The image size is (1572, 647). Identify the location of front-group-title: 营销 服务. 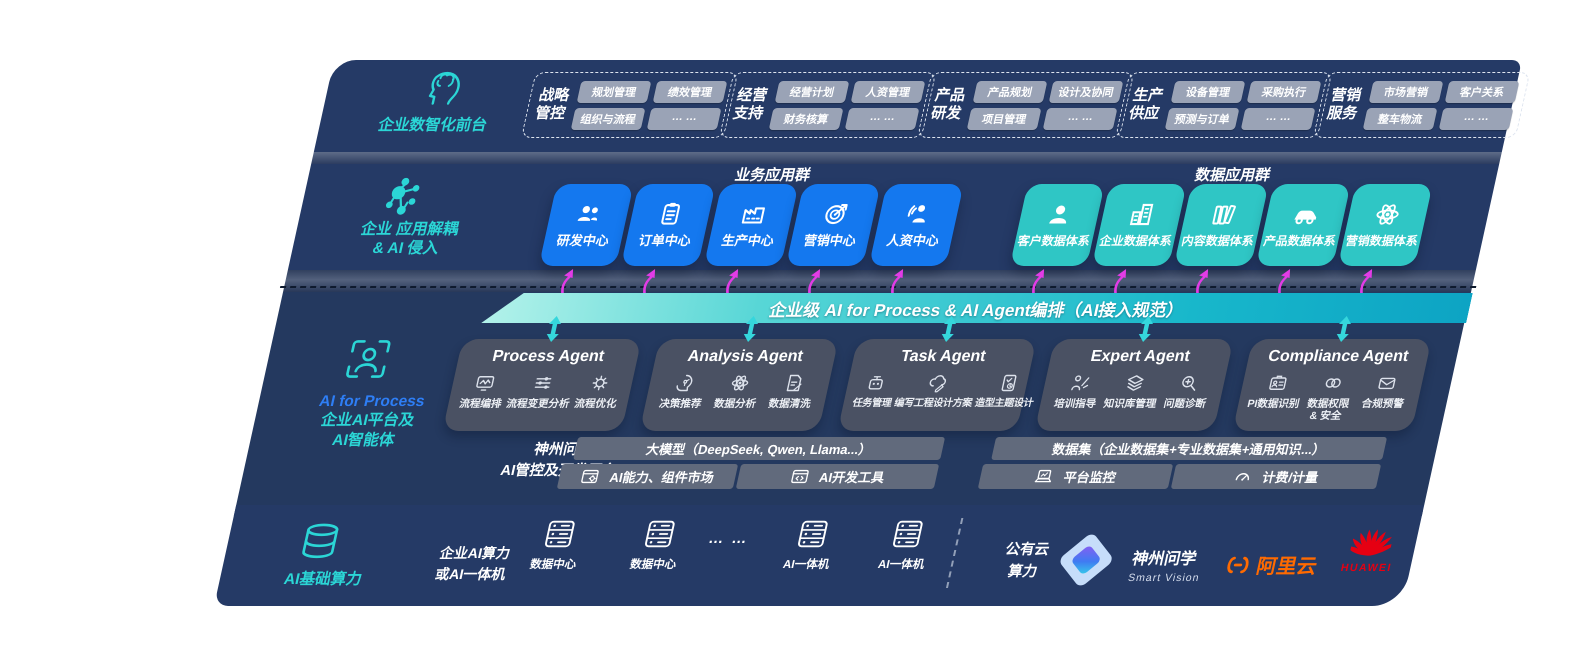
(1344, 104).